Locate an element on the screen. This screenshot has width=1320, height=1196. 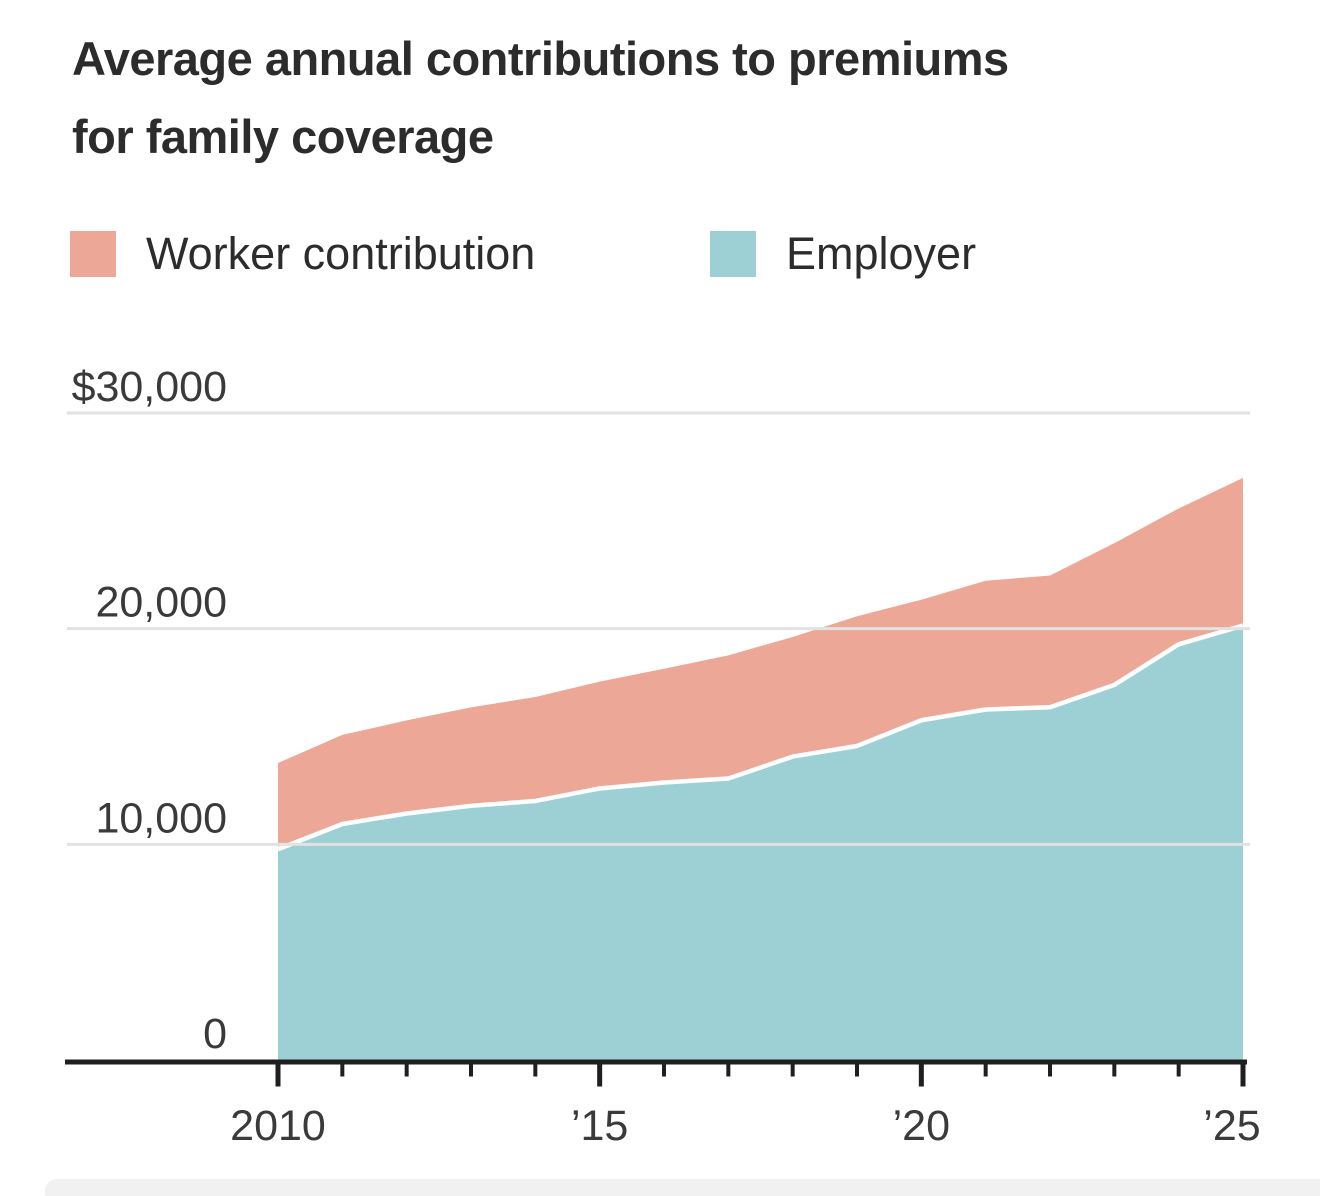
chart-title-line2: for family coverage is located at coordinates (283, 136).